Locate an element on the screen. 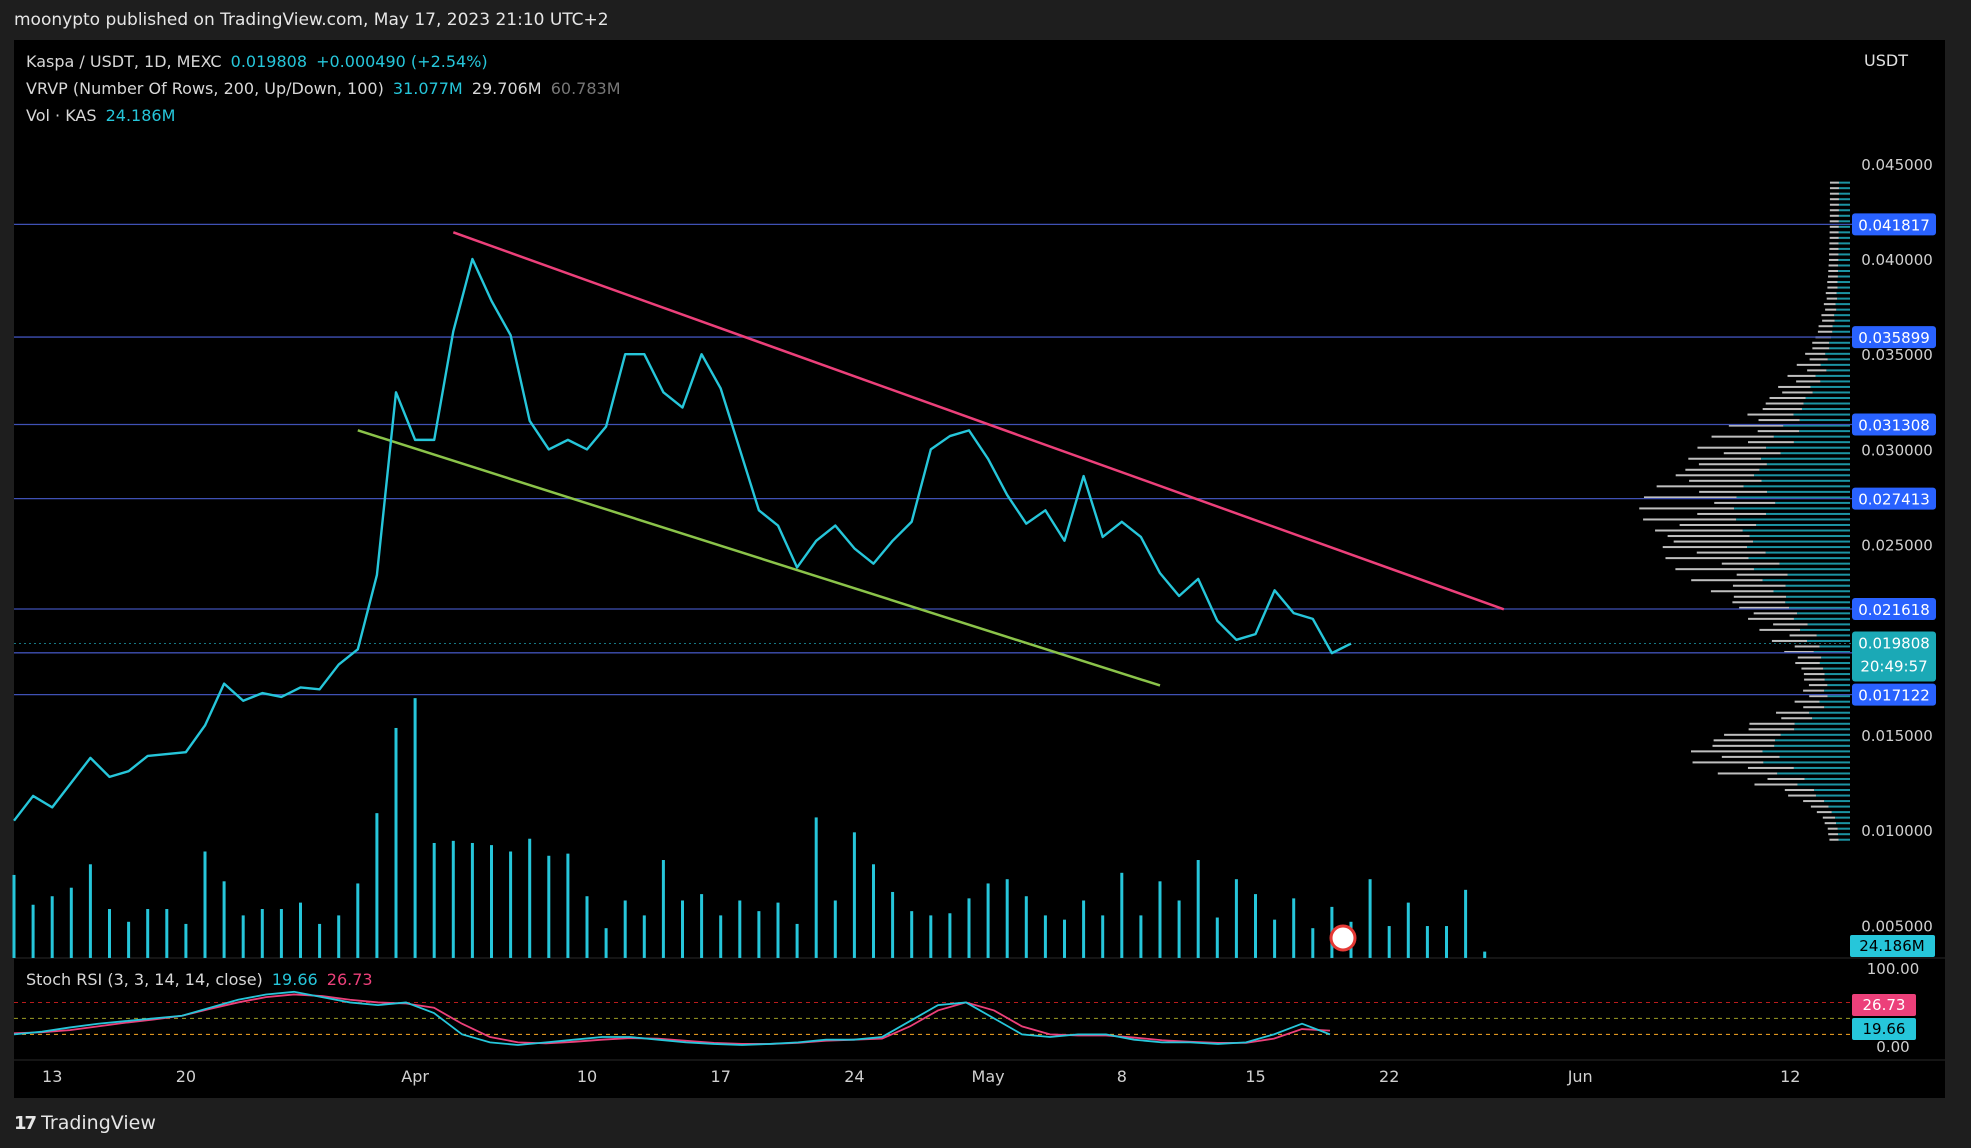 Image resolution: width=1971 pixels, height=1148 pixels. level-label-box is located at coordinates (1894, 424).